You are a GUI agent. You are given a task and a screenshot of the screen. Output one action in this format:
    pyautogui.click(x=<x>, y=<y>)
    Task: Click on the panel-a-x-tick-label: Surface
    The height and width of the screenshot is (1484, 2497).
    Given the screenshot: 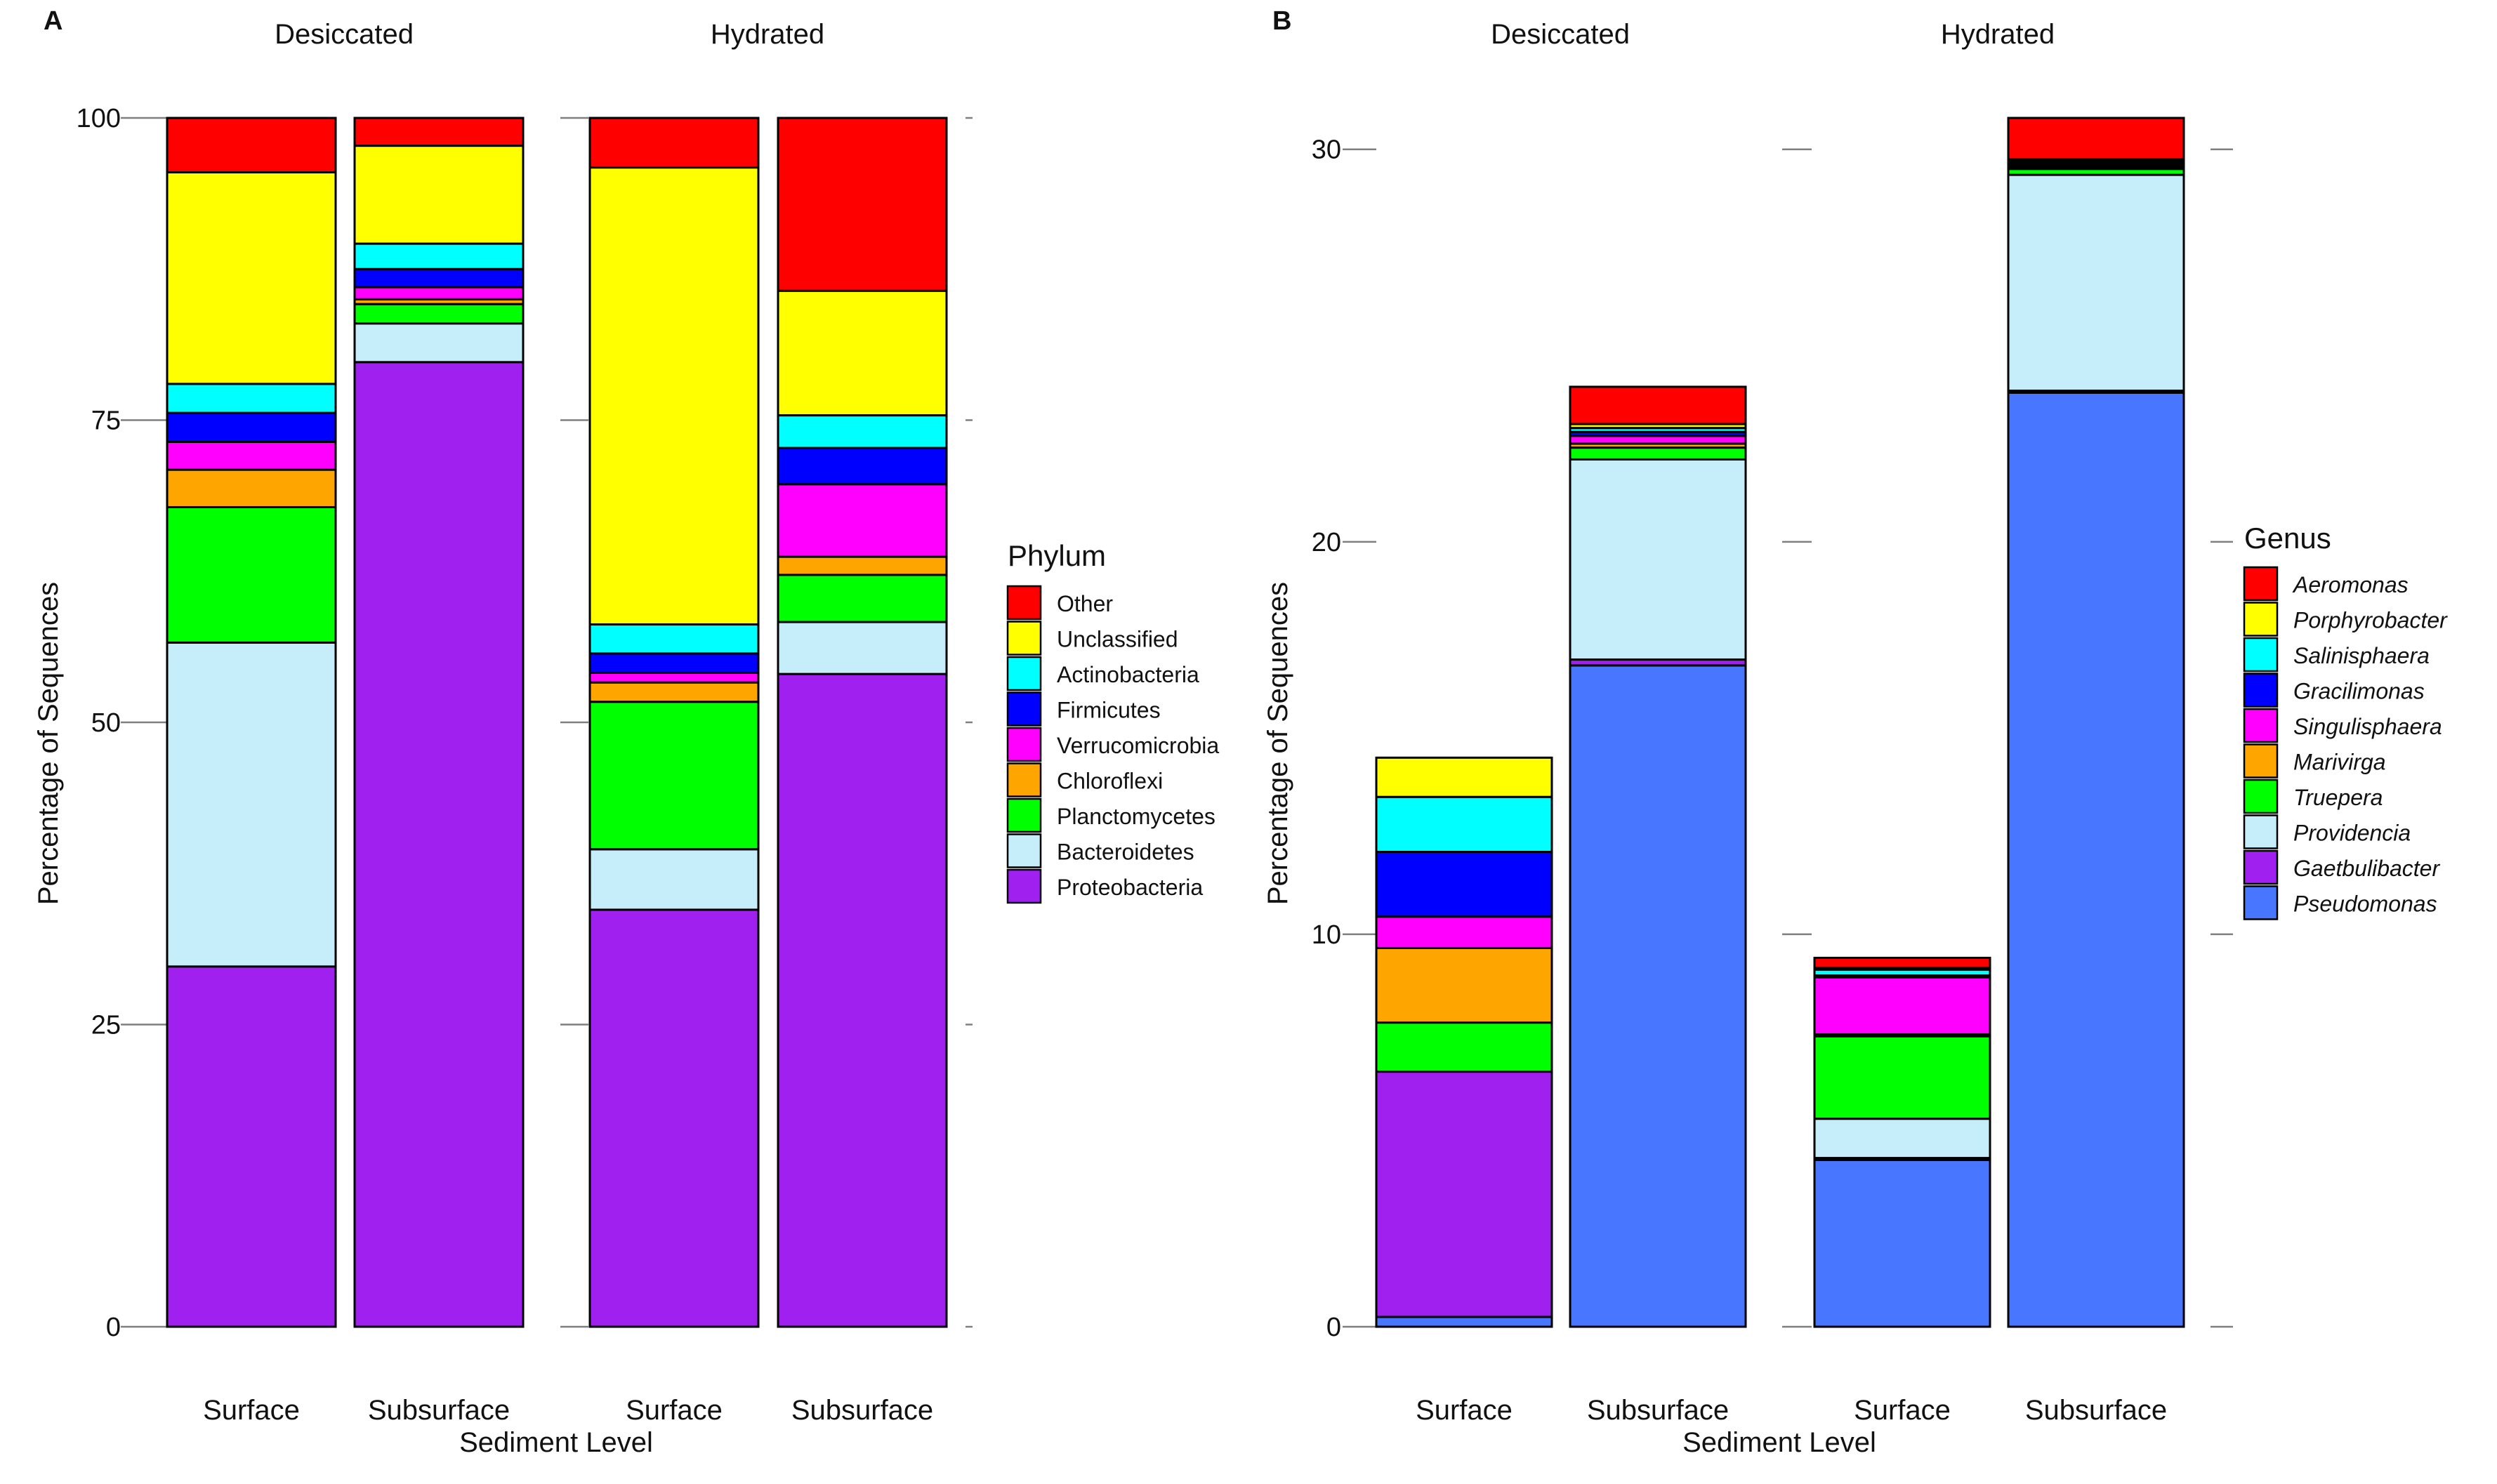 What is the action you would take?
    pyautogui.click(x=674, y=1411)
    